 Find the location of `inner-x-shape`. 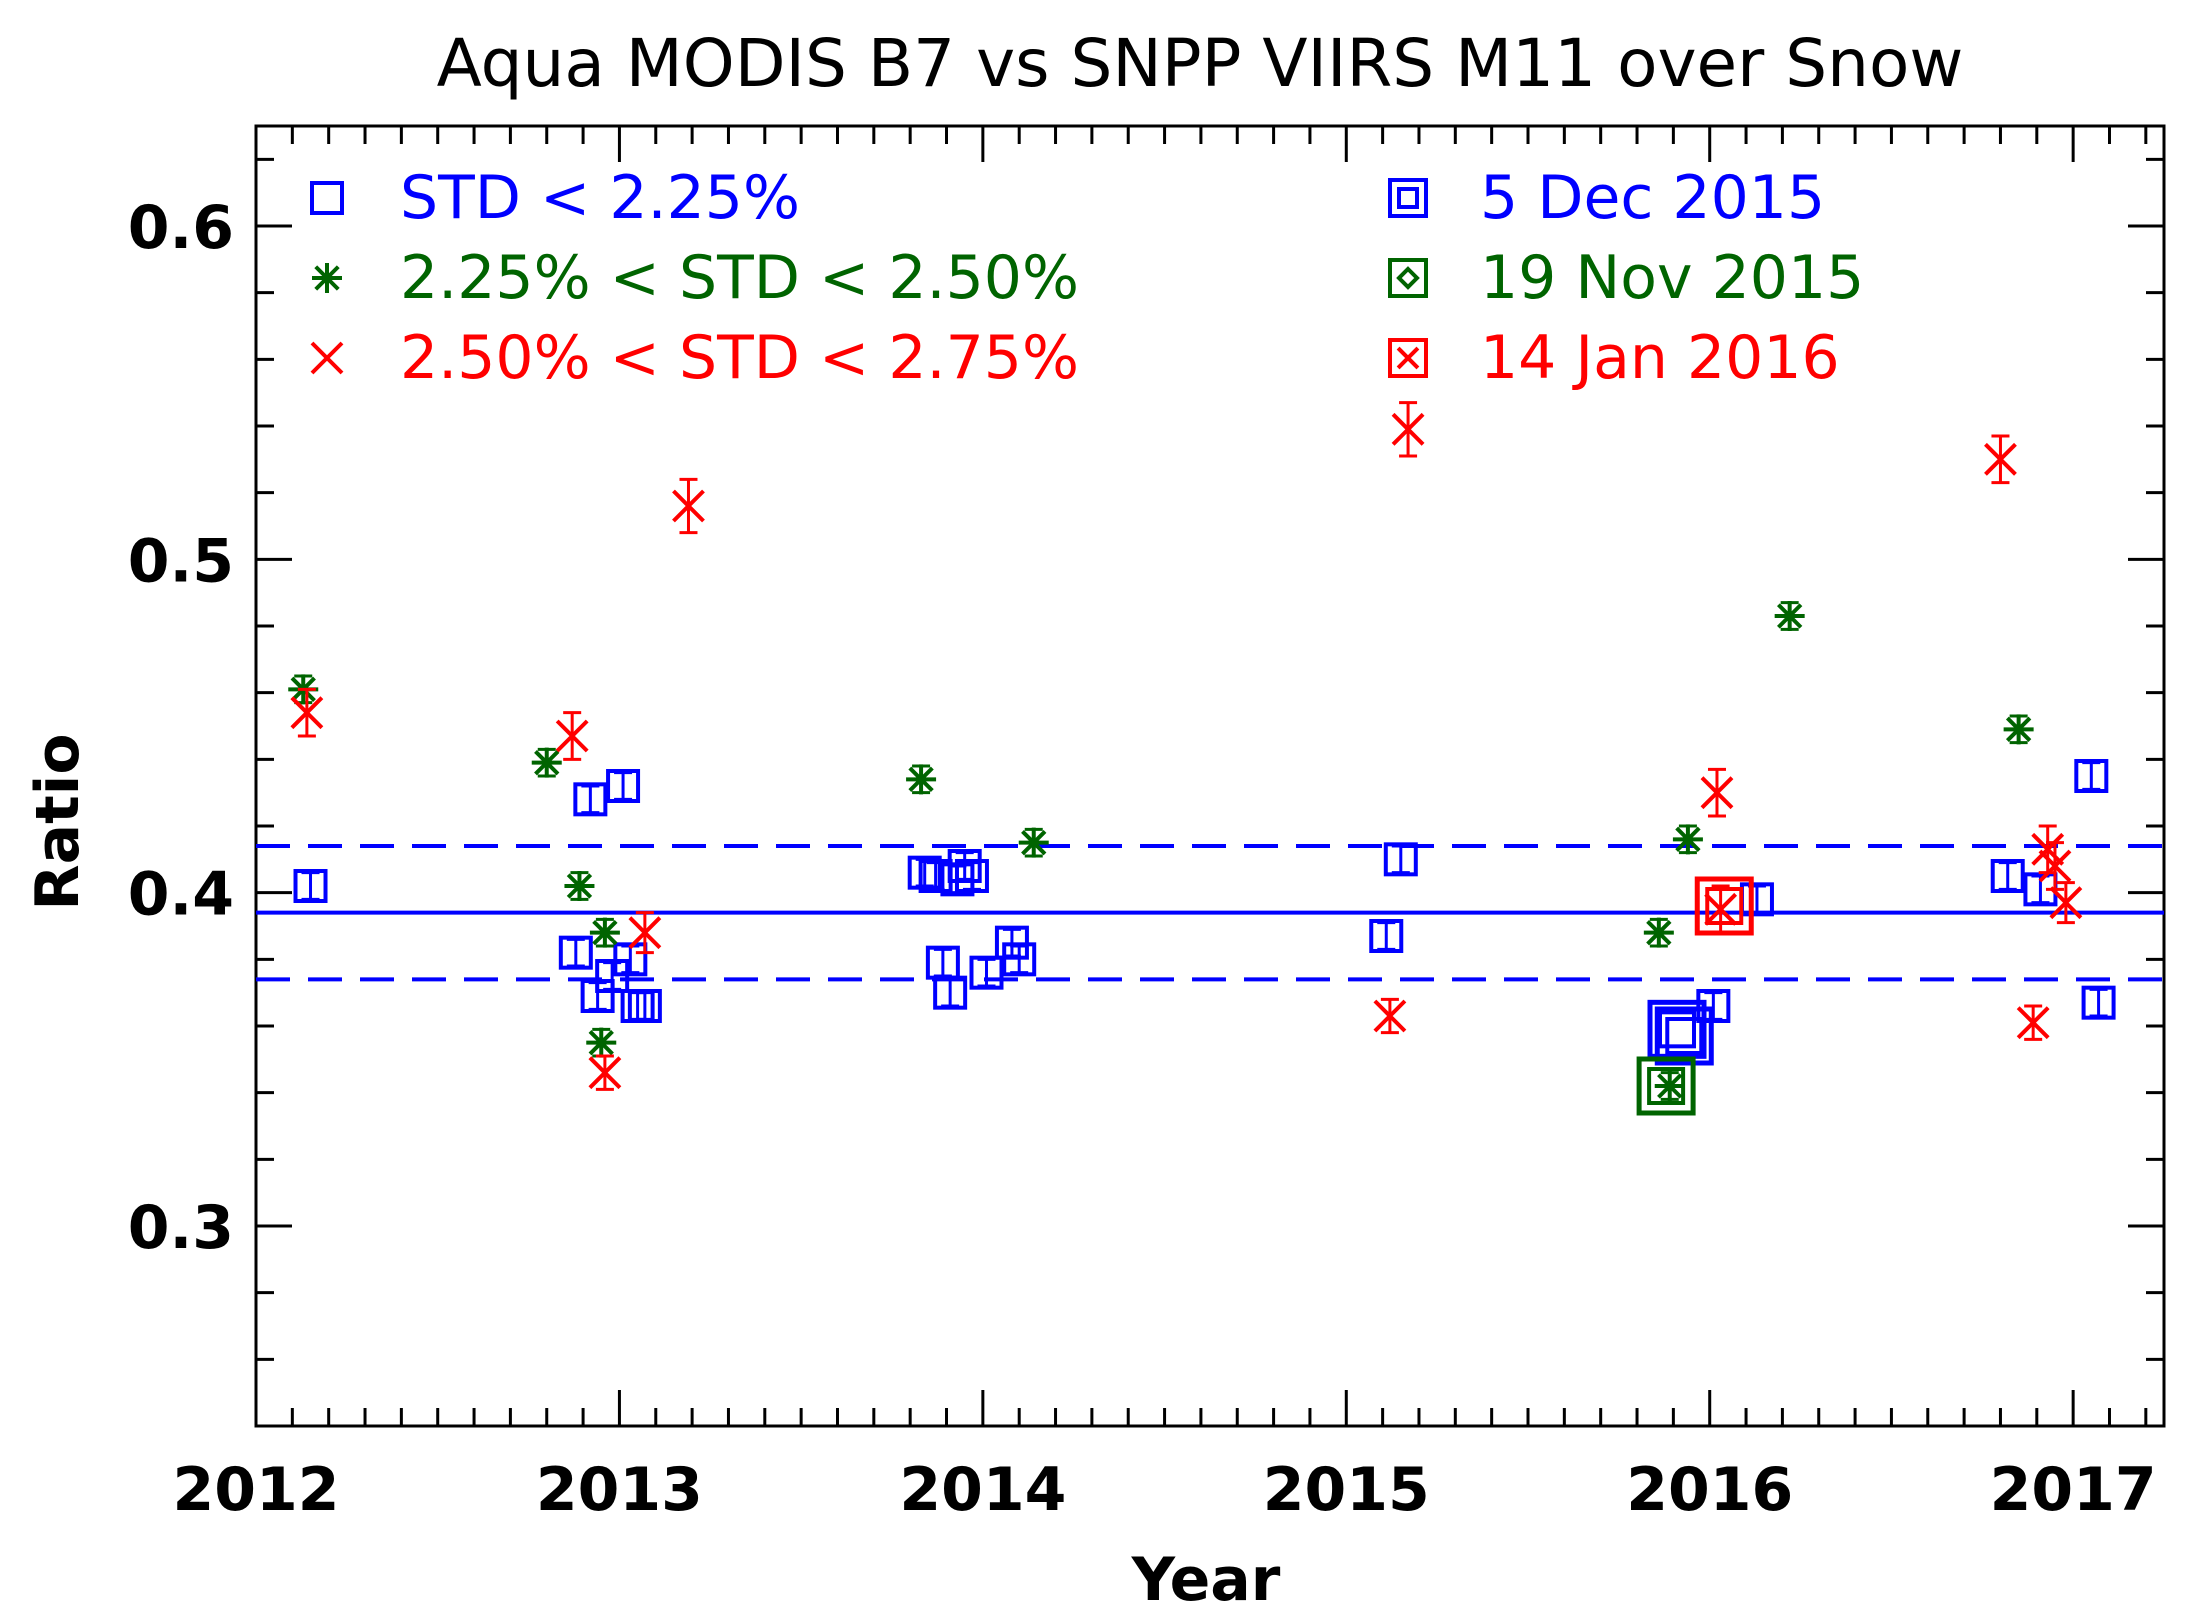

inner-x-shape is located at coordinates (1408, 358).